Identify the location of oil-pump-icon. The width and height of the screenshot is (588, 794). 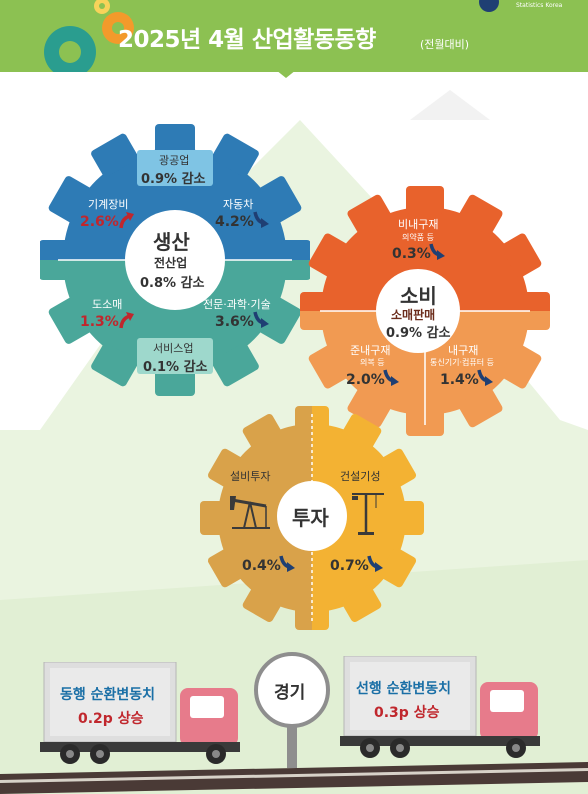
(250, 512).